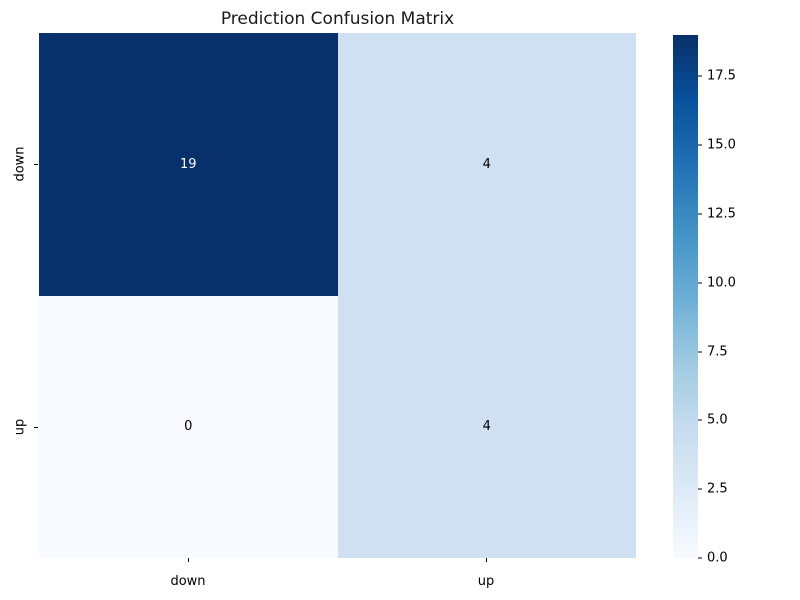  Describe the element at coordinates (20, 427) in the screenshot. I see `y-axis-label-up: up` at that location.